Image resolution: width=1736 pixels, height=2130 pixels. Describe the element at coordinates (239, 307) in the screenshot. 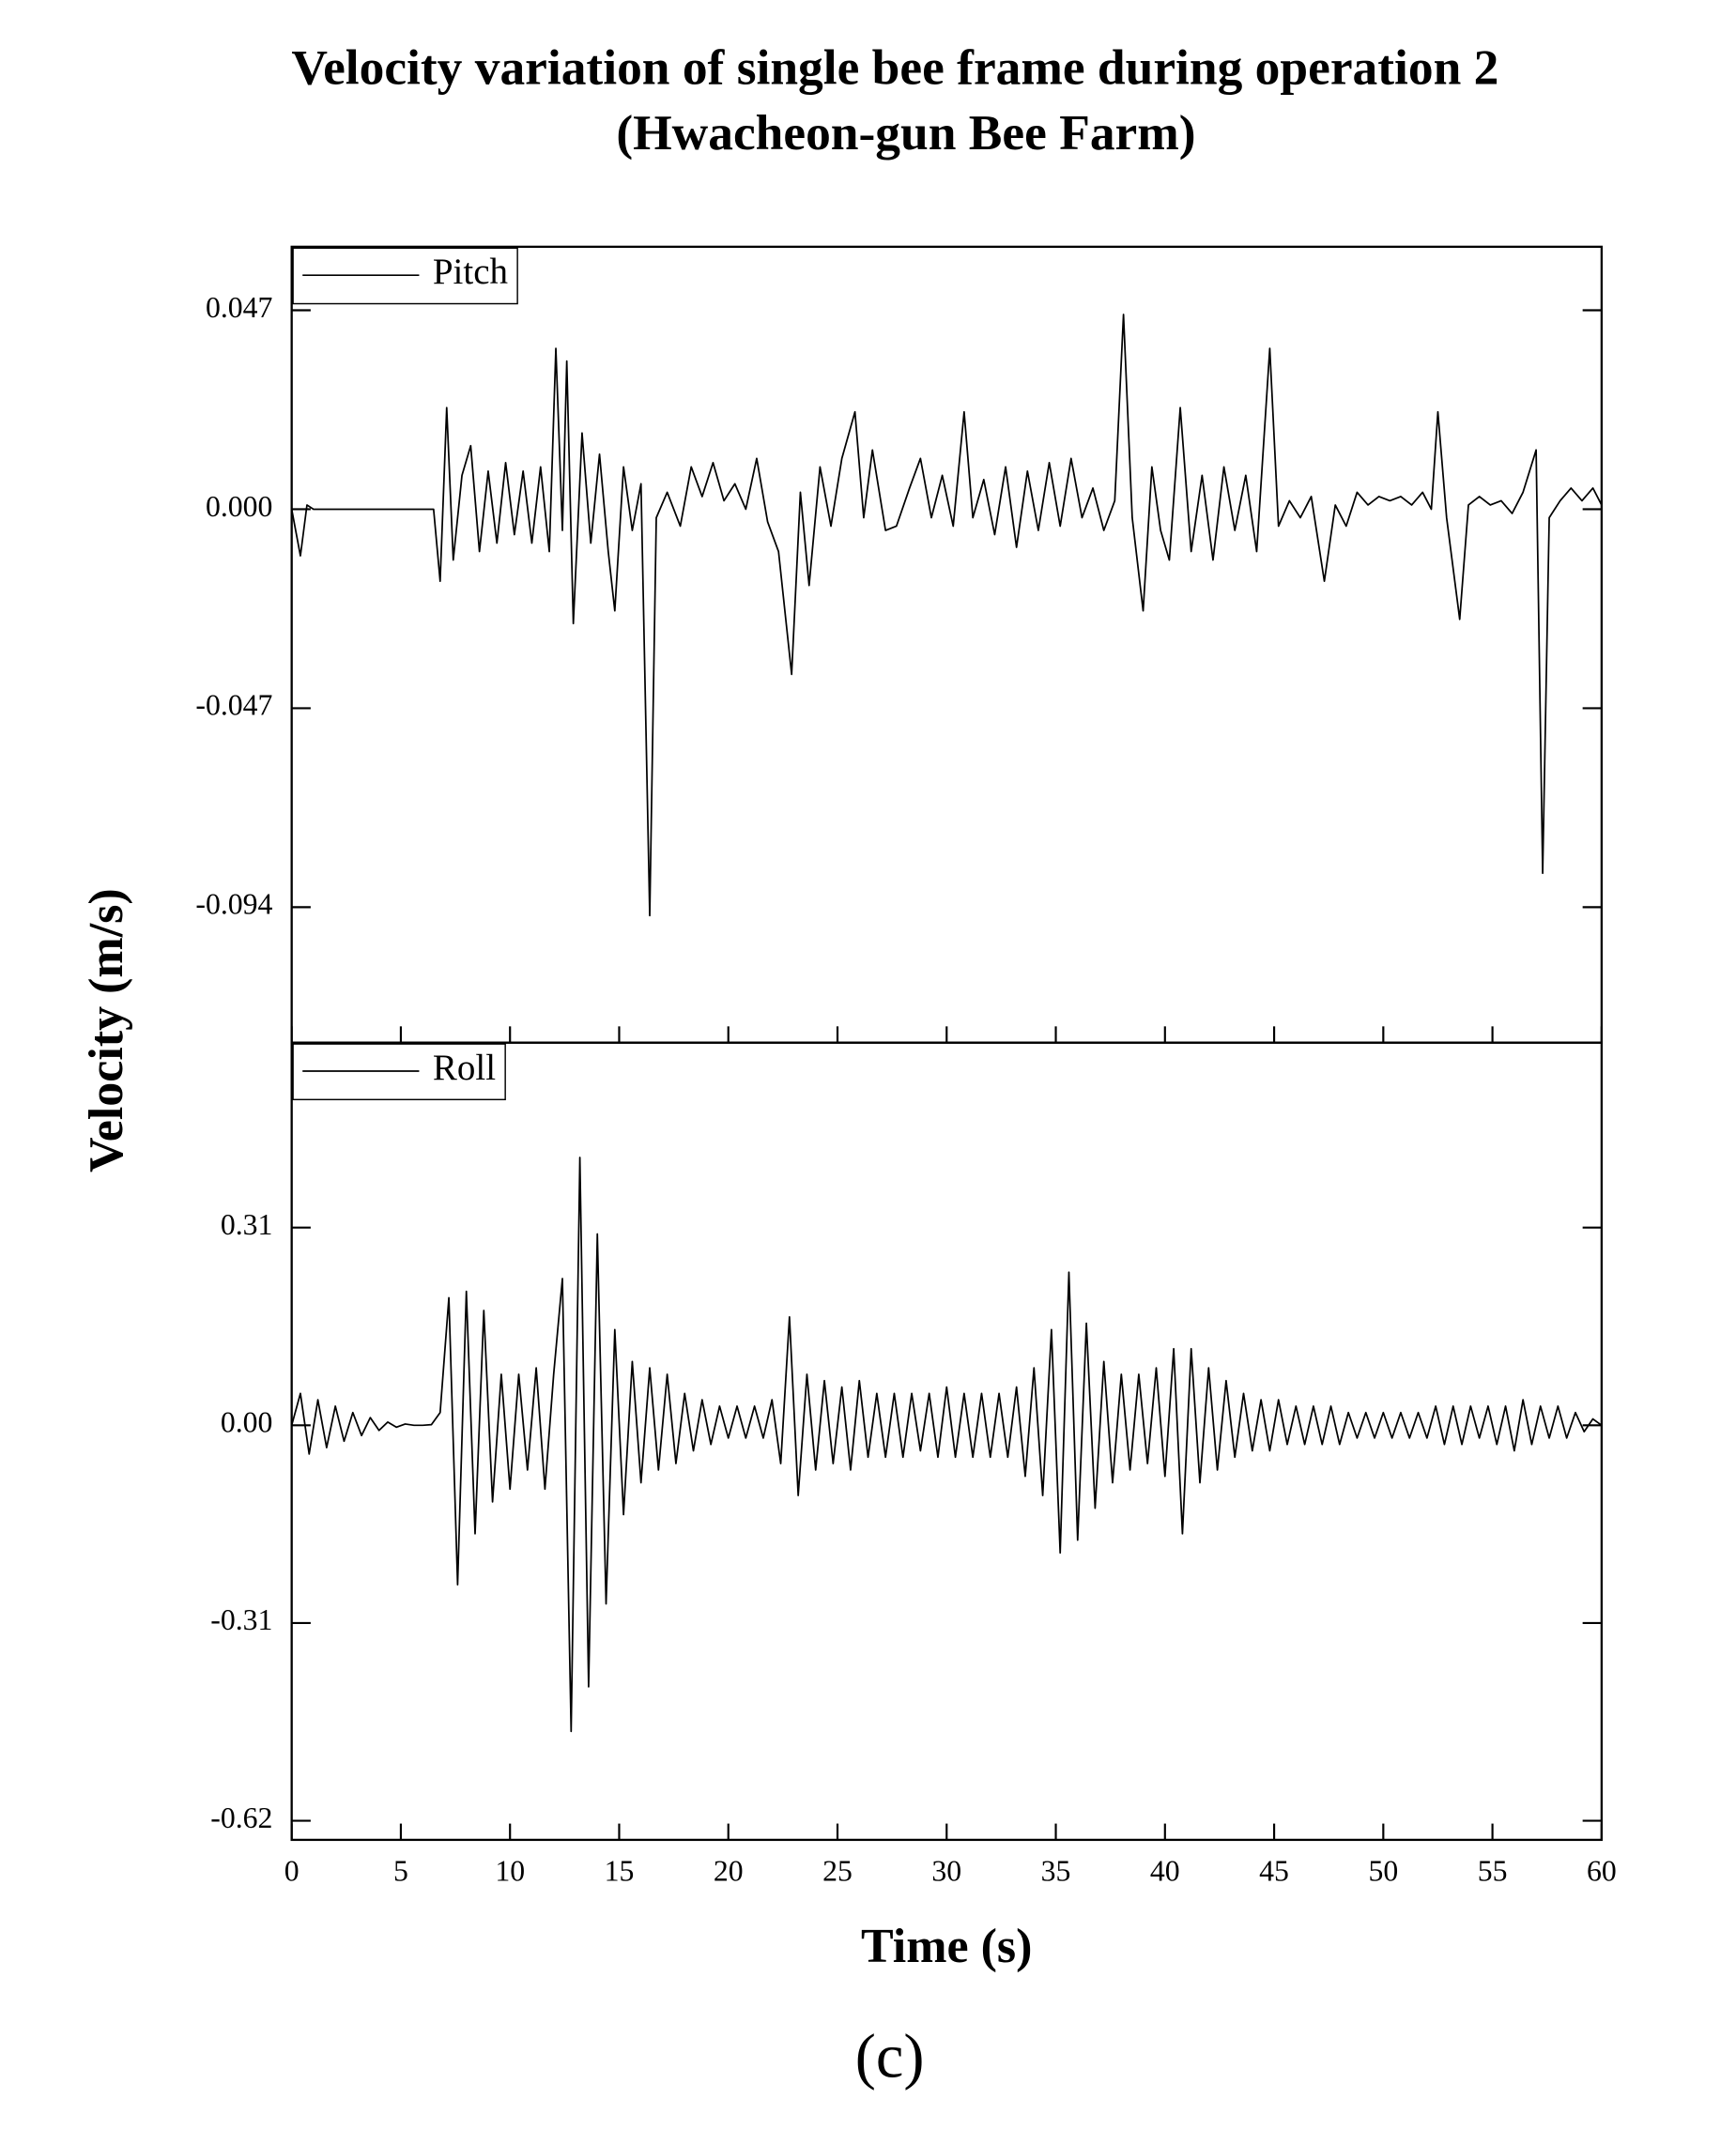

I see `y-tick-label: 0.047` at that location.